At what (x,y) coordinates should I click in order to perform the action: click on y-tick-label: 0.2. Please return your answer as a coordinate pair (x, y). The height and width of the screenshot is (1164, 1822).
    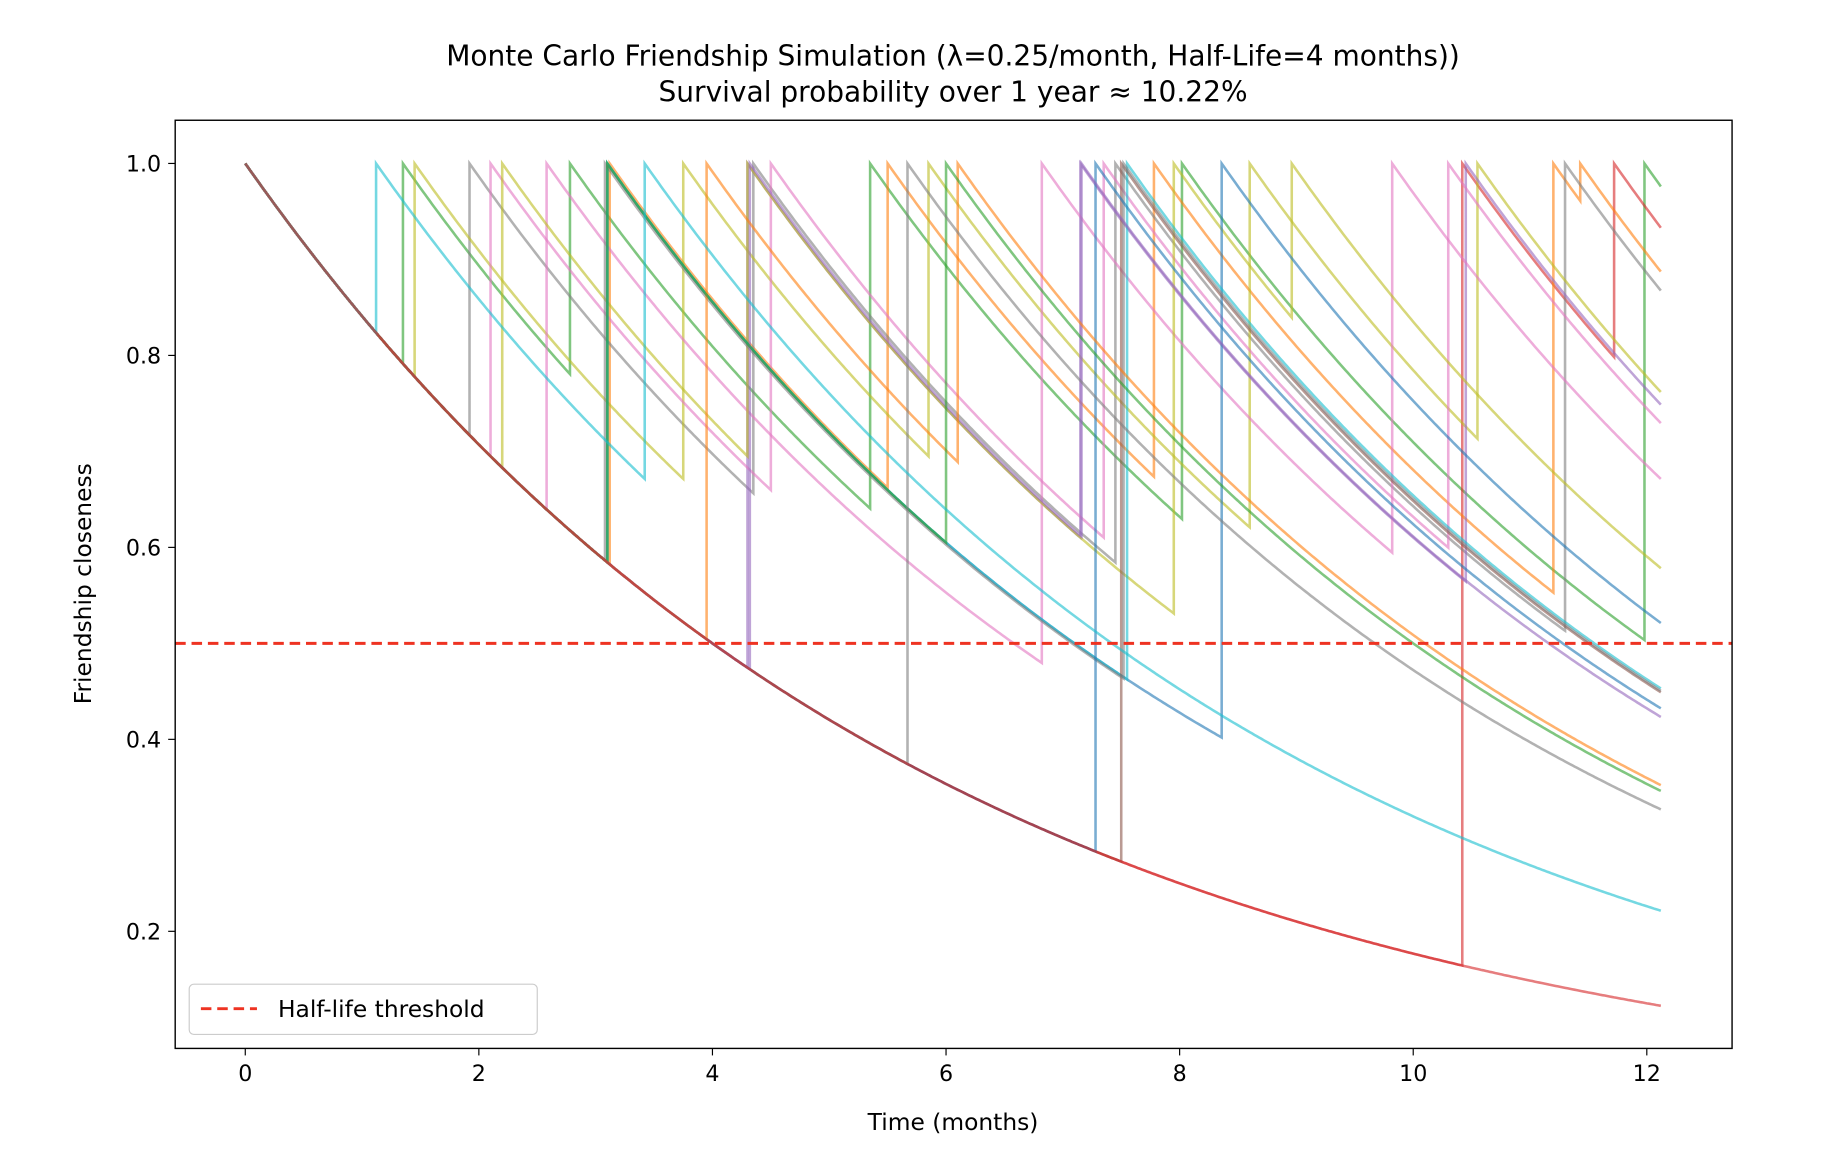
    Looking at the image, I should click on (143, 932).